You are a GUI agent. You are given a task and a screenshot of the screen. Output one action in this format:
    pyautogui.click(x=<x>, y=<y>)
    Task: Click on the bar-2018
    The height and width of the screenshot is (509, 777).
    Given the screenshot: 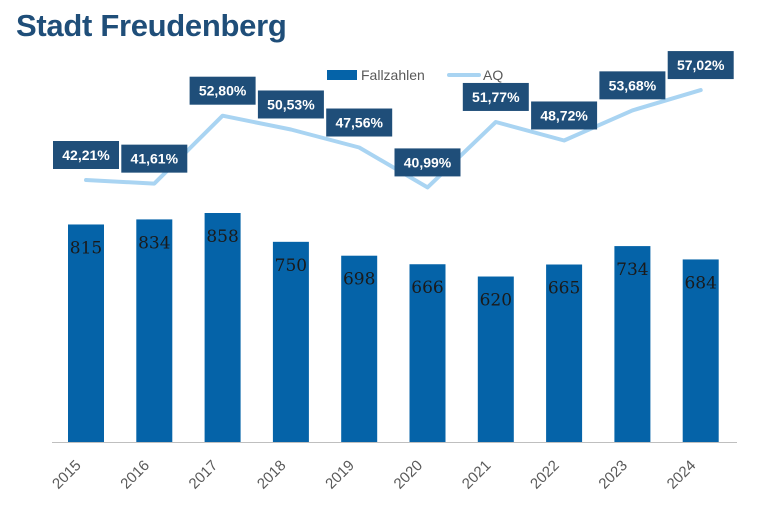 What is the action you would take?
    pyautogui.click(x=290, y=341)
    